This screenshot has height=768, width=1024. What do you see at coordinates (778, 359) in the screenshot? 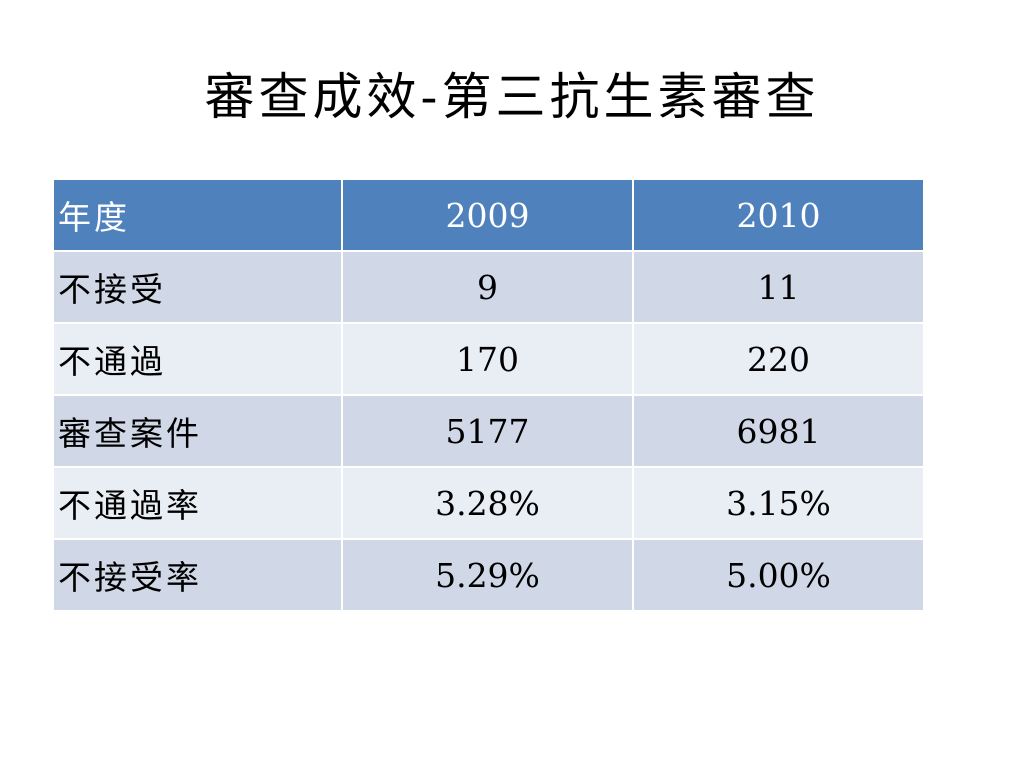
I see `cell-value: 220` at bounding box center [778, 359].